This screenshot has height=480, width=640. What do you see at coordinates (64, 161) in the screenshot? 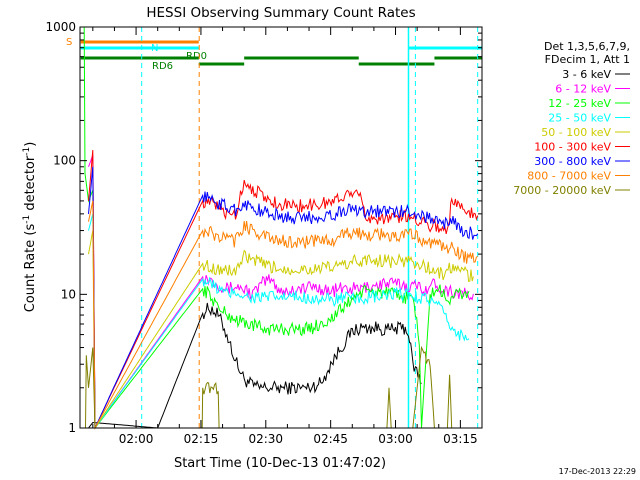
I see `y-tick-label: 100` at bounding box center [64, 161].